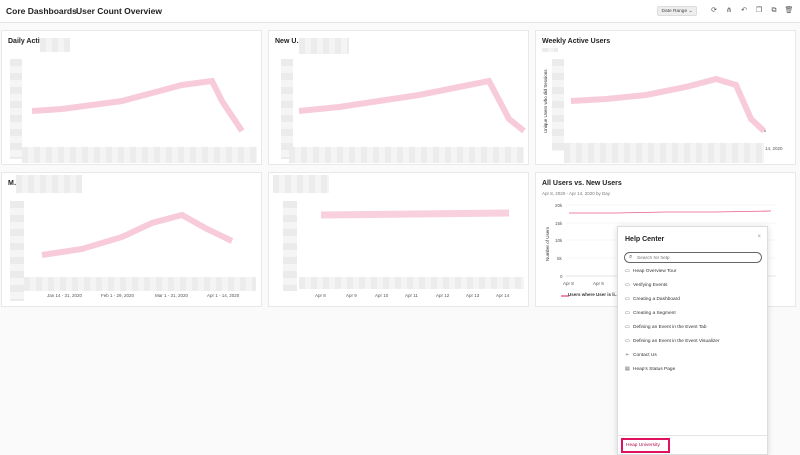 This screenshot has height=455, width=800. What do you see at coordinates (582, 183) in the screenshot?
I see `card-title: All Users vs. New Users` at bounding box center [582, 183].